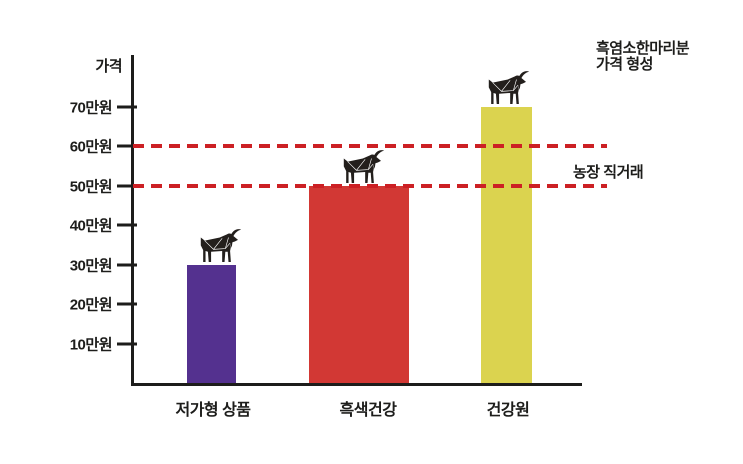  Describe the element at coordinates (91, 266) in the screenshot. I see `y-tick-label: 30만원` at that location.